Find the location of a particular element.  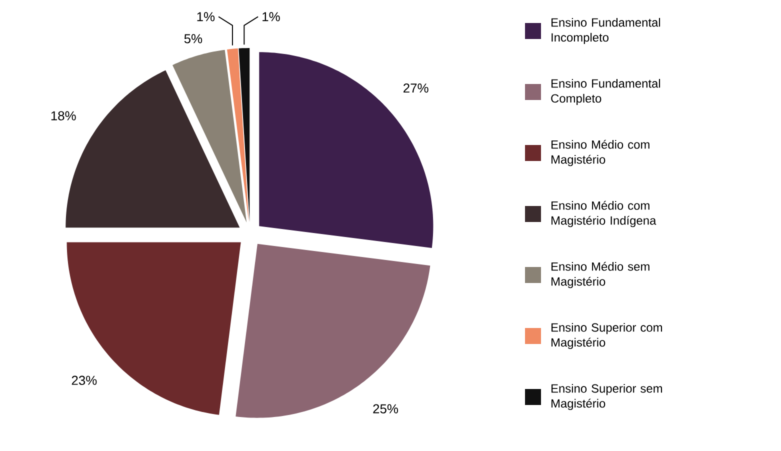

legend-label: Ensino Médio com Magistério is located at coordinates (601, 153).